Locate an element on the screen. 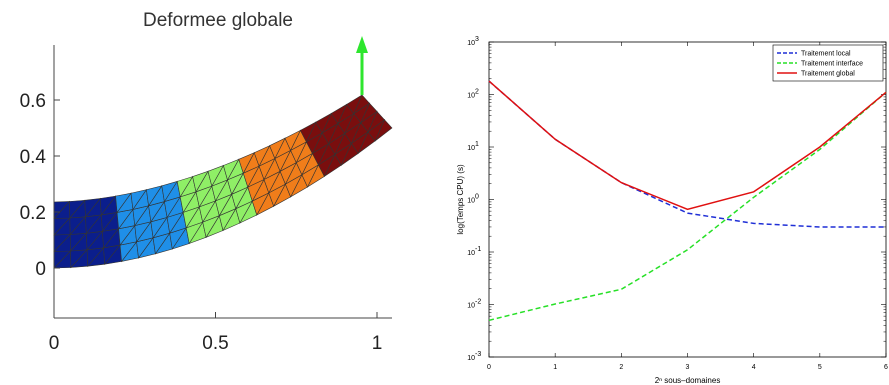 This screenshot has width=889, height=385. chart-title: Deformee globale is located at coordinates (218, 20).